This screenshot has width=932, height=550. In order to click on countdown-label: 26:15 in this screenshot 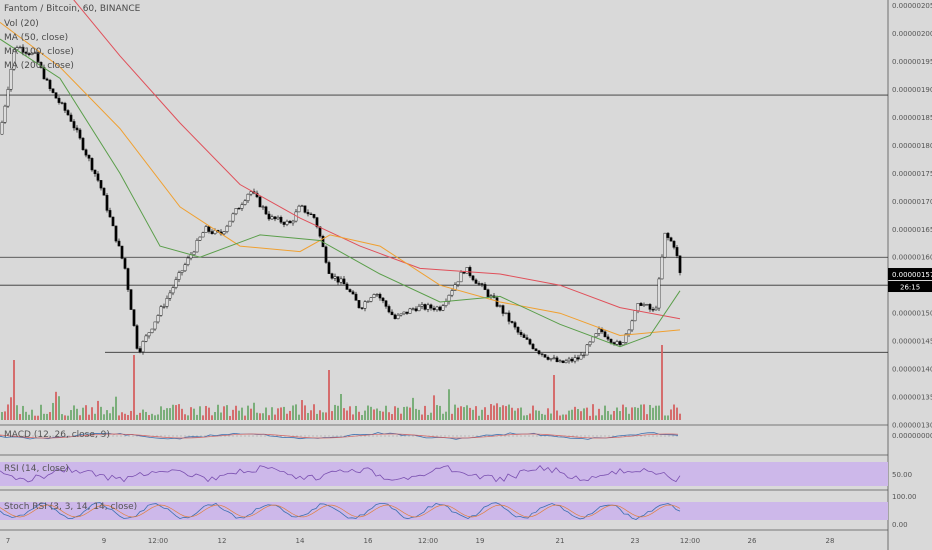, I will do `click(910, 288)`.